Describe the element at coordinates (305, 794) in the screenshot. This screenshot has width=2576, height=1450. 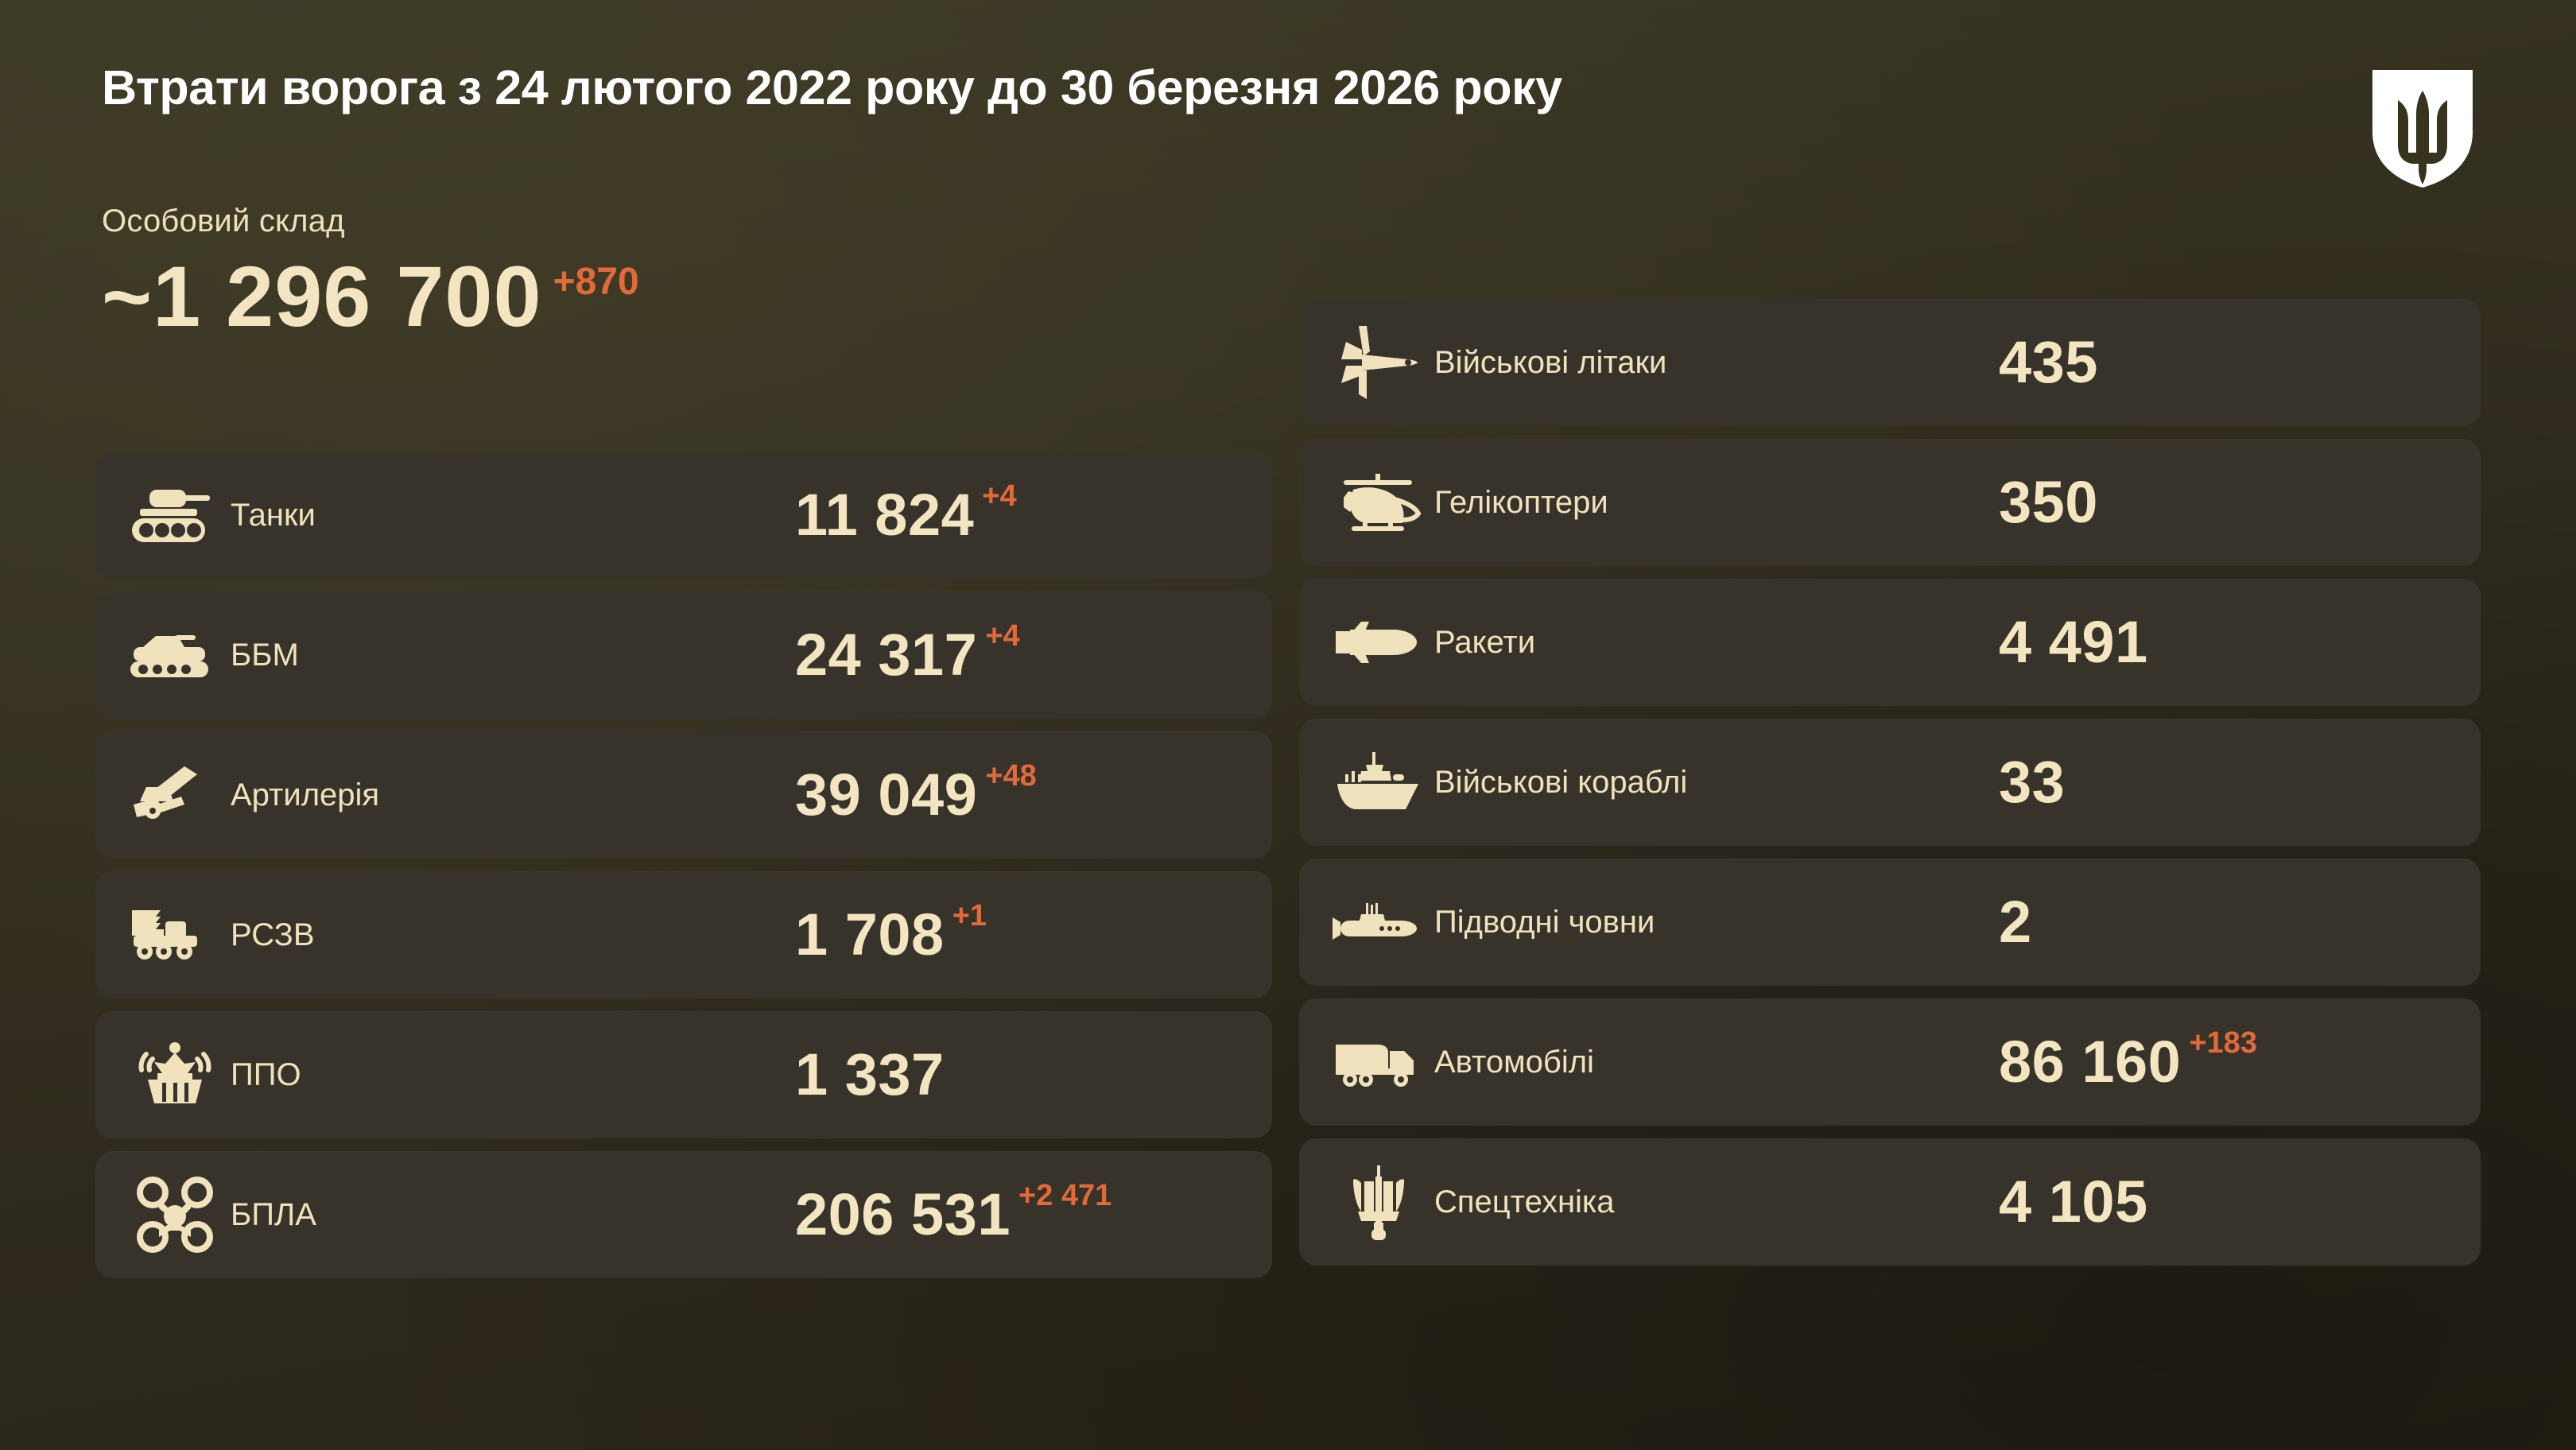
I see `loss-label: Артилерія` at that location.